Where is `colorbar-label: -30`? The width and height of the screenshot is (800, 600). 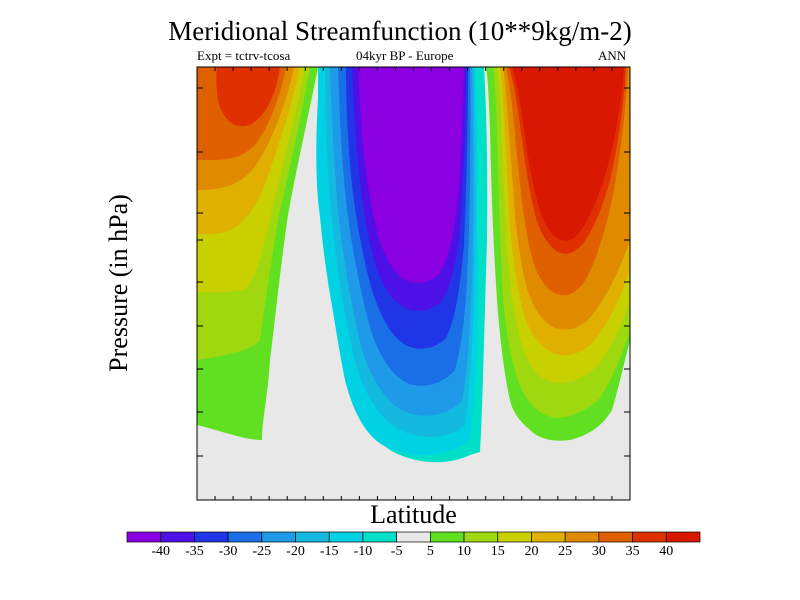 colorbar-label: -30 is located at coordinates (228, 551).